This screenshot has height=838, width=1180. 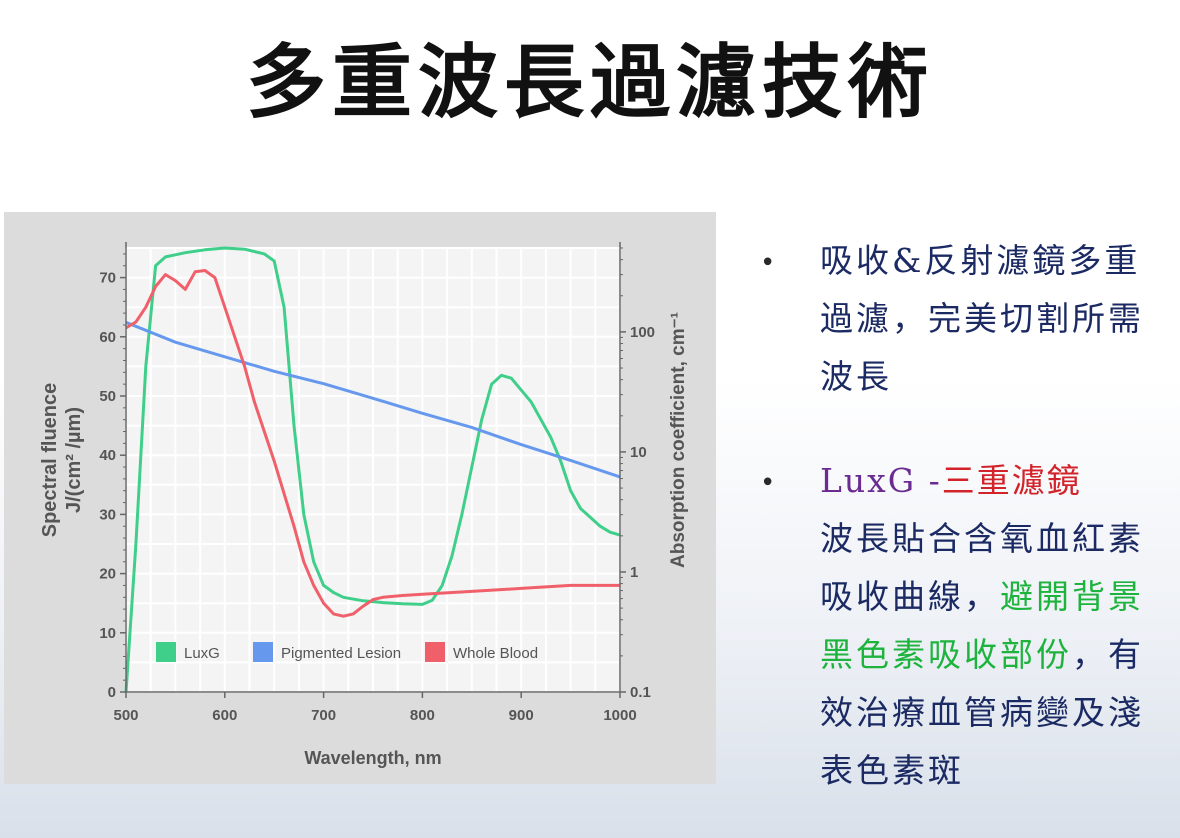 I want to click on legend-label-1: Pigmented Lesion, so click(x=341, y=653).